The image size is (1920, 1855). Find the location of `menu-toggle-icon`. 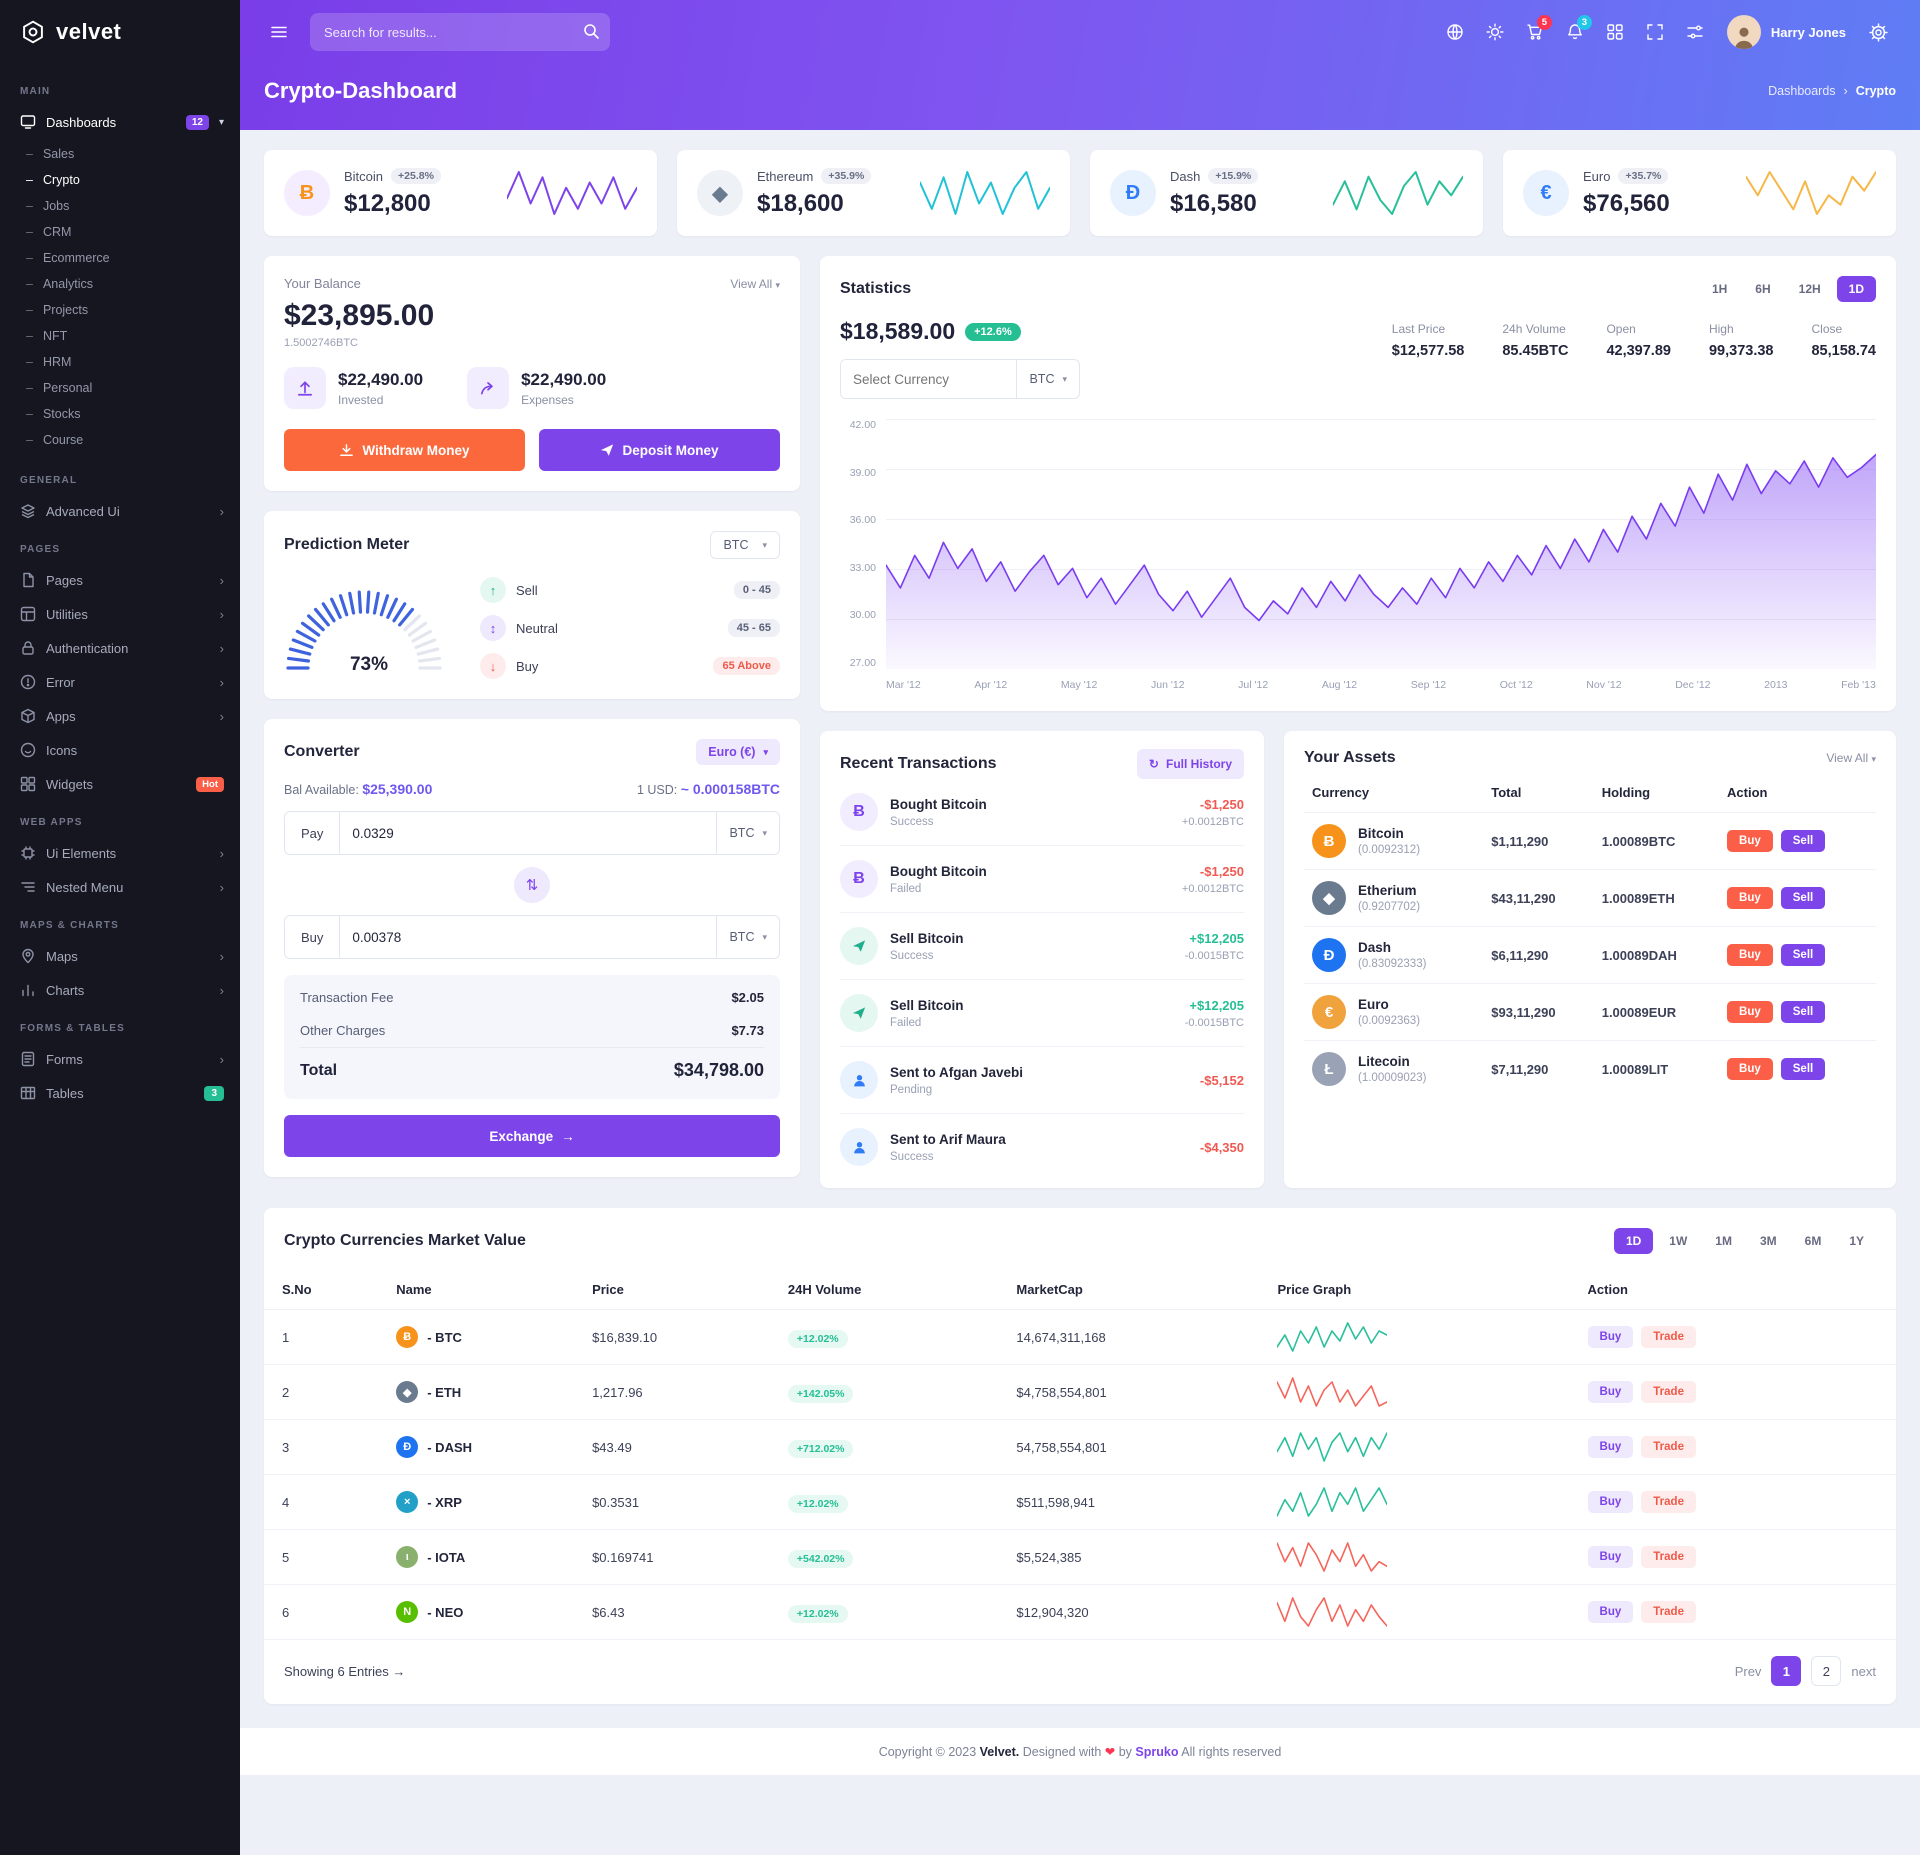

menu-toggle-icon is located at coordinates (279, 32).